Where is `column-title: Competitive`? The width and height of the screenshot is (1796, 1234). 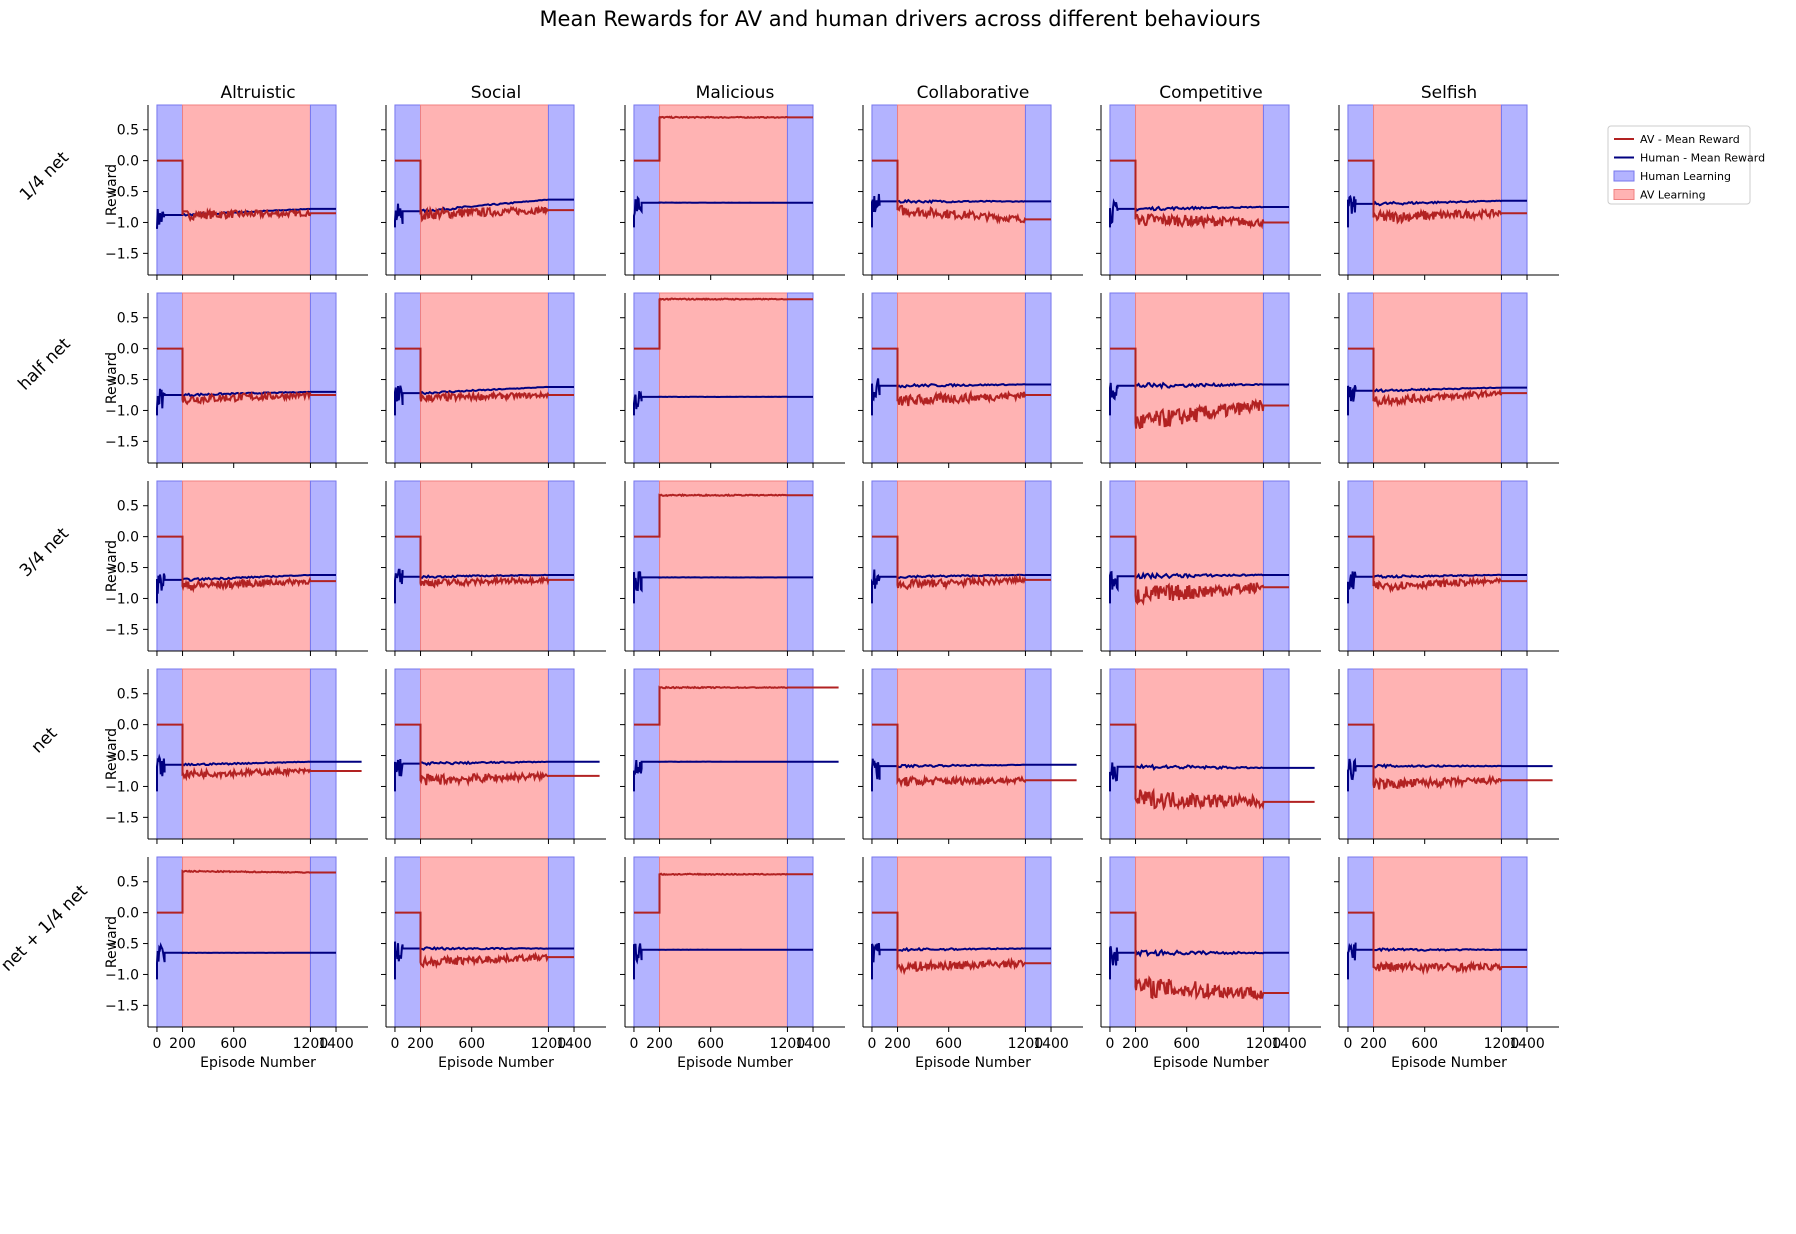 column-title: Competitive is located at coordinates (1210, 93).